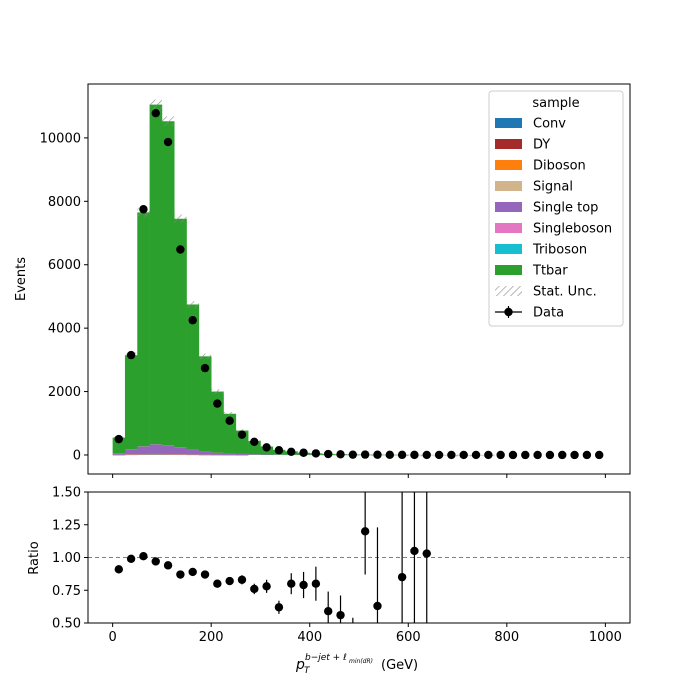  What do you see at coordinates (572, 229) in the screenshot?
I see `legend-label: Singleboson` at bounding box center [572, 229].